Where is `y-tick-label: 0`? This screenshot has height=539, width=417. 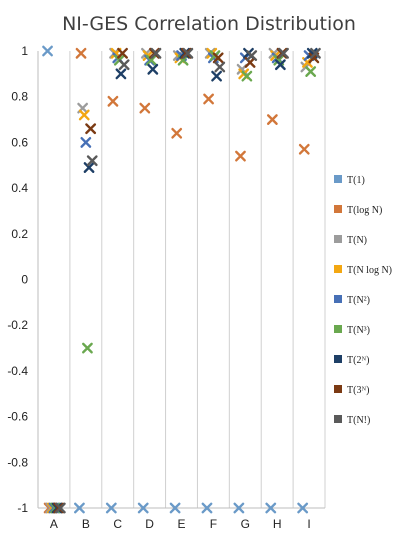
y-tick-label: 0 is located at coordinates (24, 280).